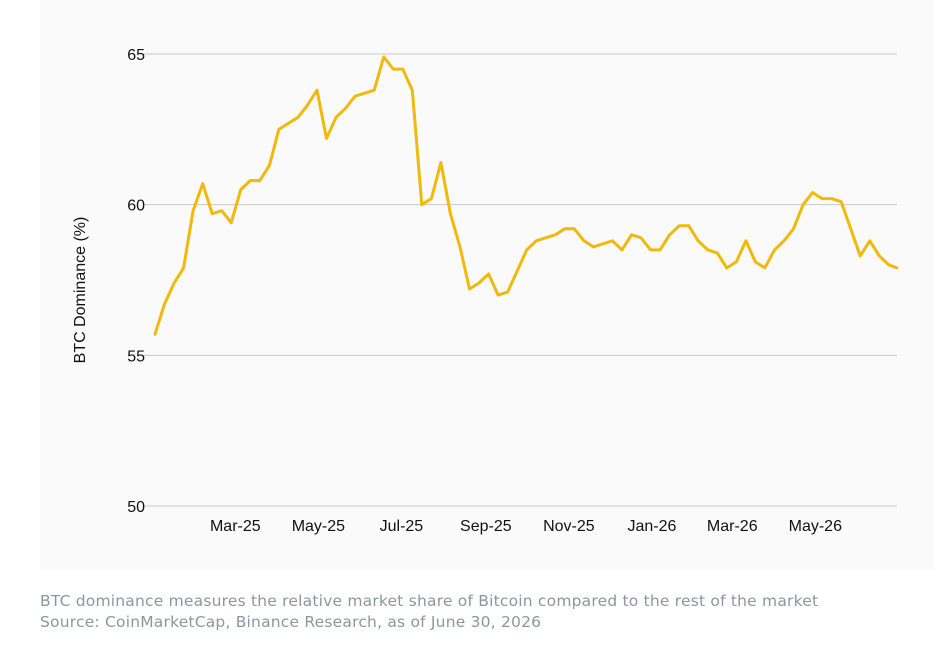 The height and width of the screenshot is (645, 934). What do you see at coordinates (80, 290) in the screenshot?
I see `y-axis-label: BTC Dominance (%)` at bounding box center [80, 290].